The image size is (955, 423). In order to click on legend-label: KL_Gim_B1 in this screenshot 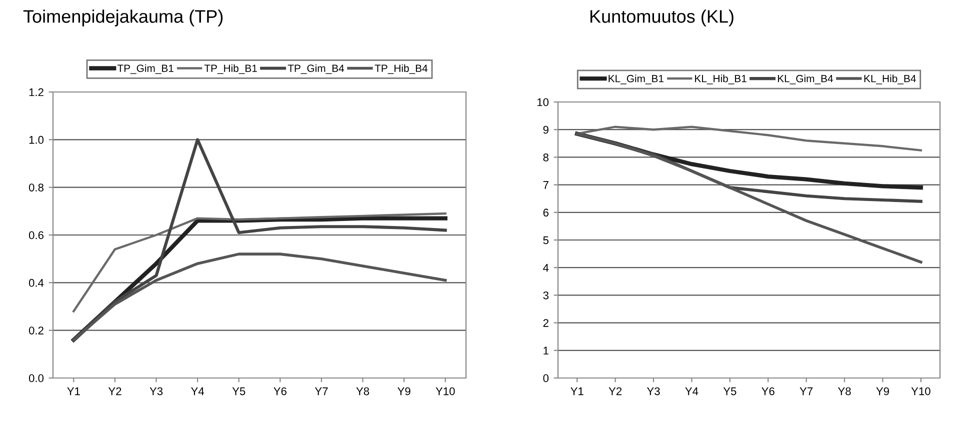, I will do `click(636, 79)`.